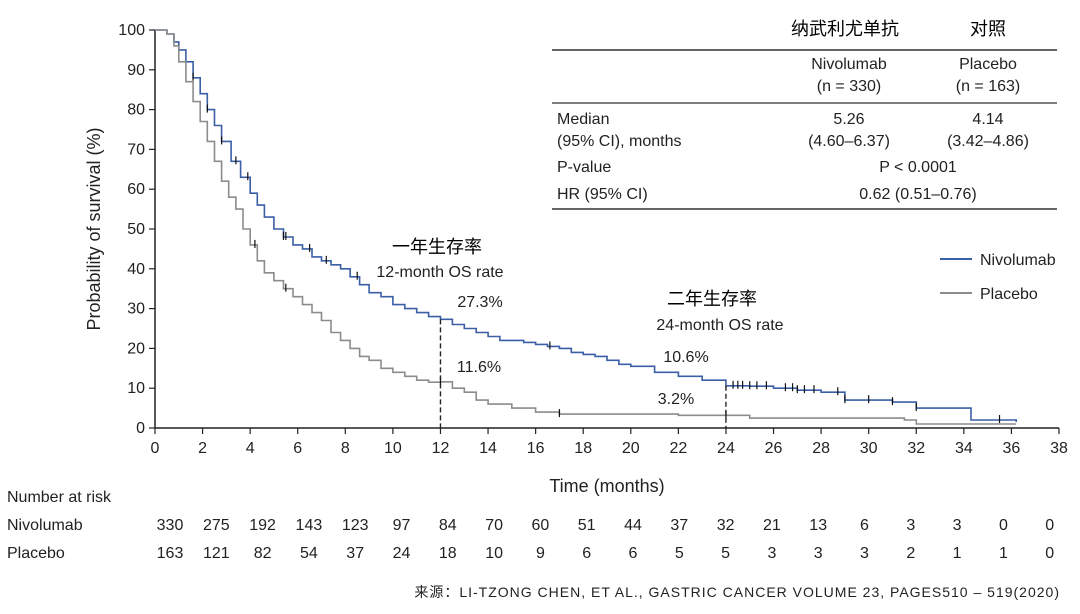 The width and height of the screenshot is (1080, 614). Describe the element at coordinates (45, 525) in the screenshot. I see `risk-row-label-nivolumab: Nivolumab` at that location.